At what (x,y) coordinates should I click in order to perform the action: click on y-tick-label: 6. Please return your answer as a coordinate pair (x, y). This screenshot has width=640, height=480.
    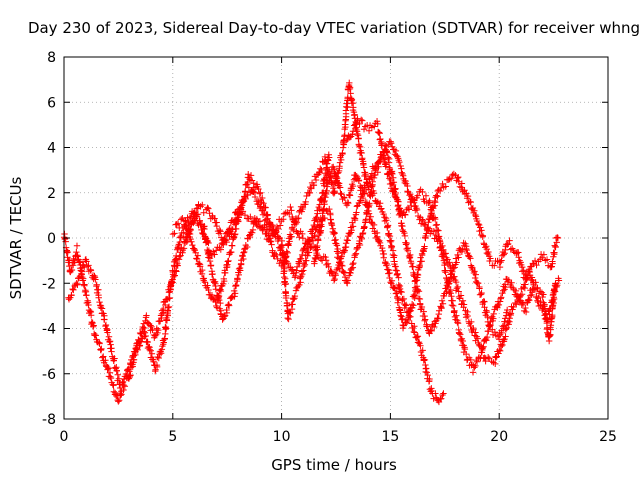
    Looking at the image, I should click on (51, 103).